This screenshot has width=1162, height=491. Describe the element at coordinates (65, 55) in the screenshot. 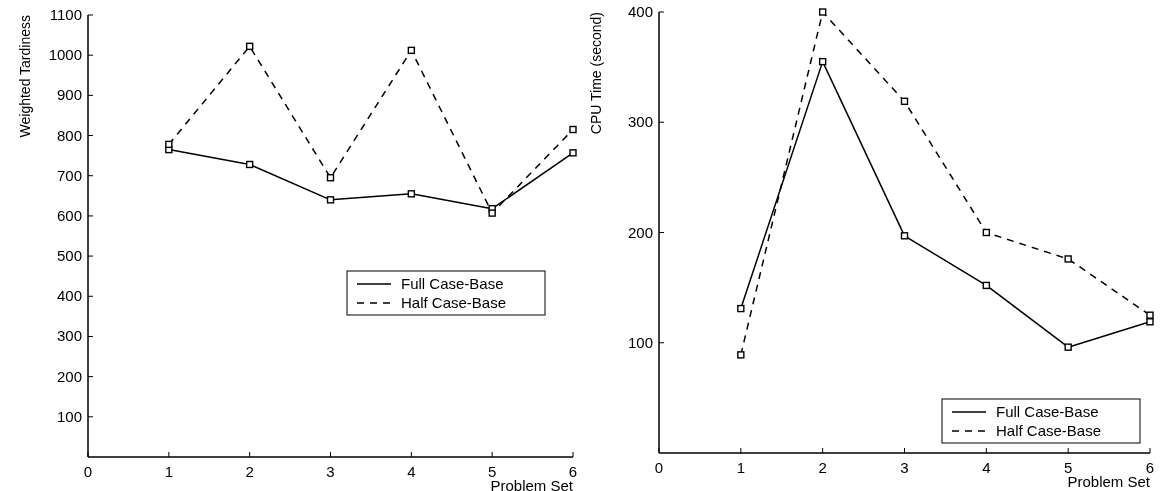

I see `y-tick-label: 1000` at that location.